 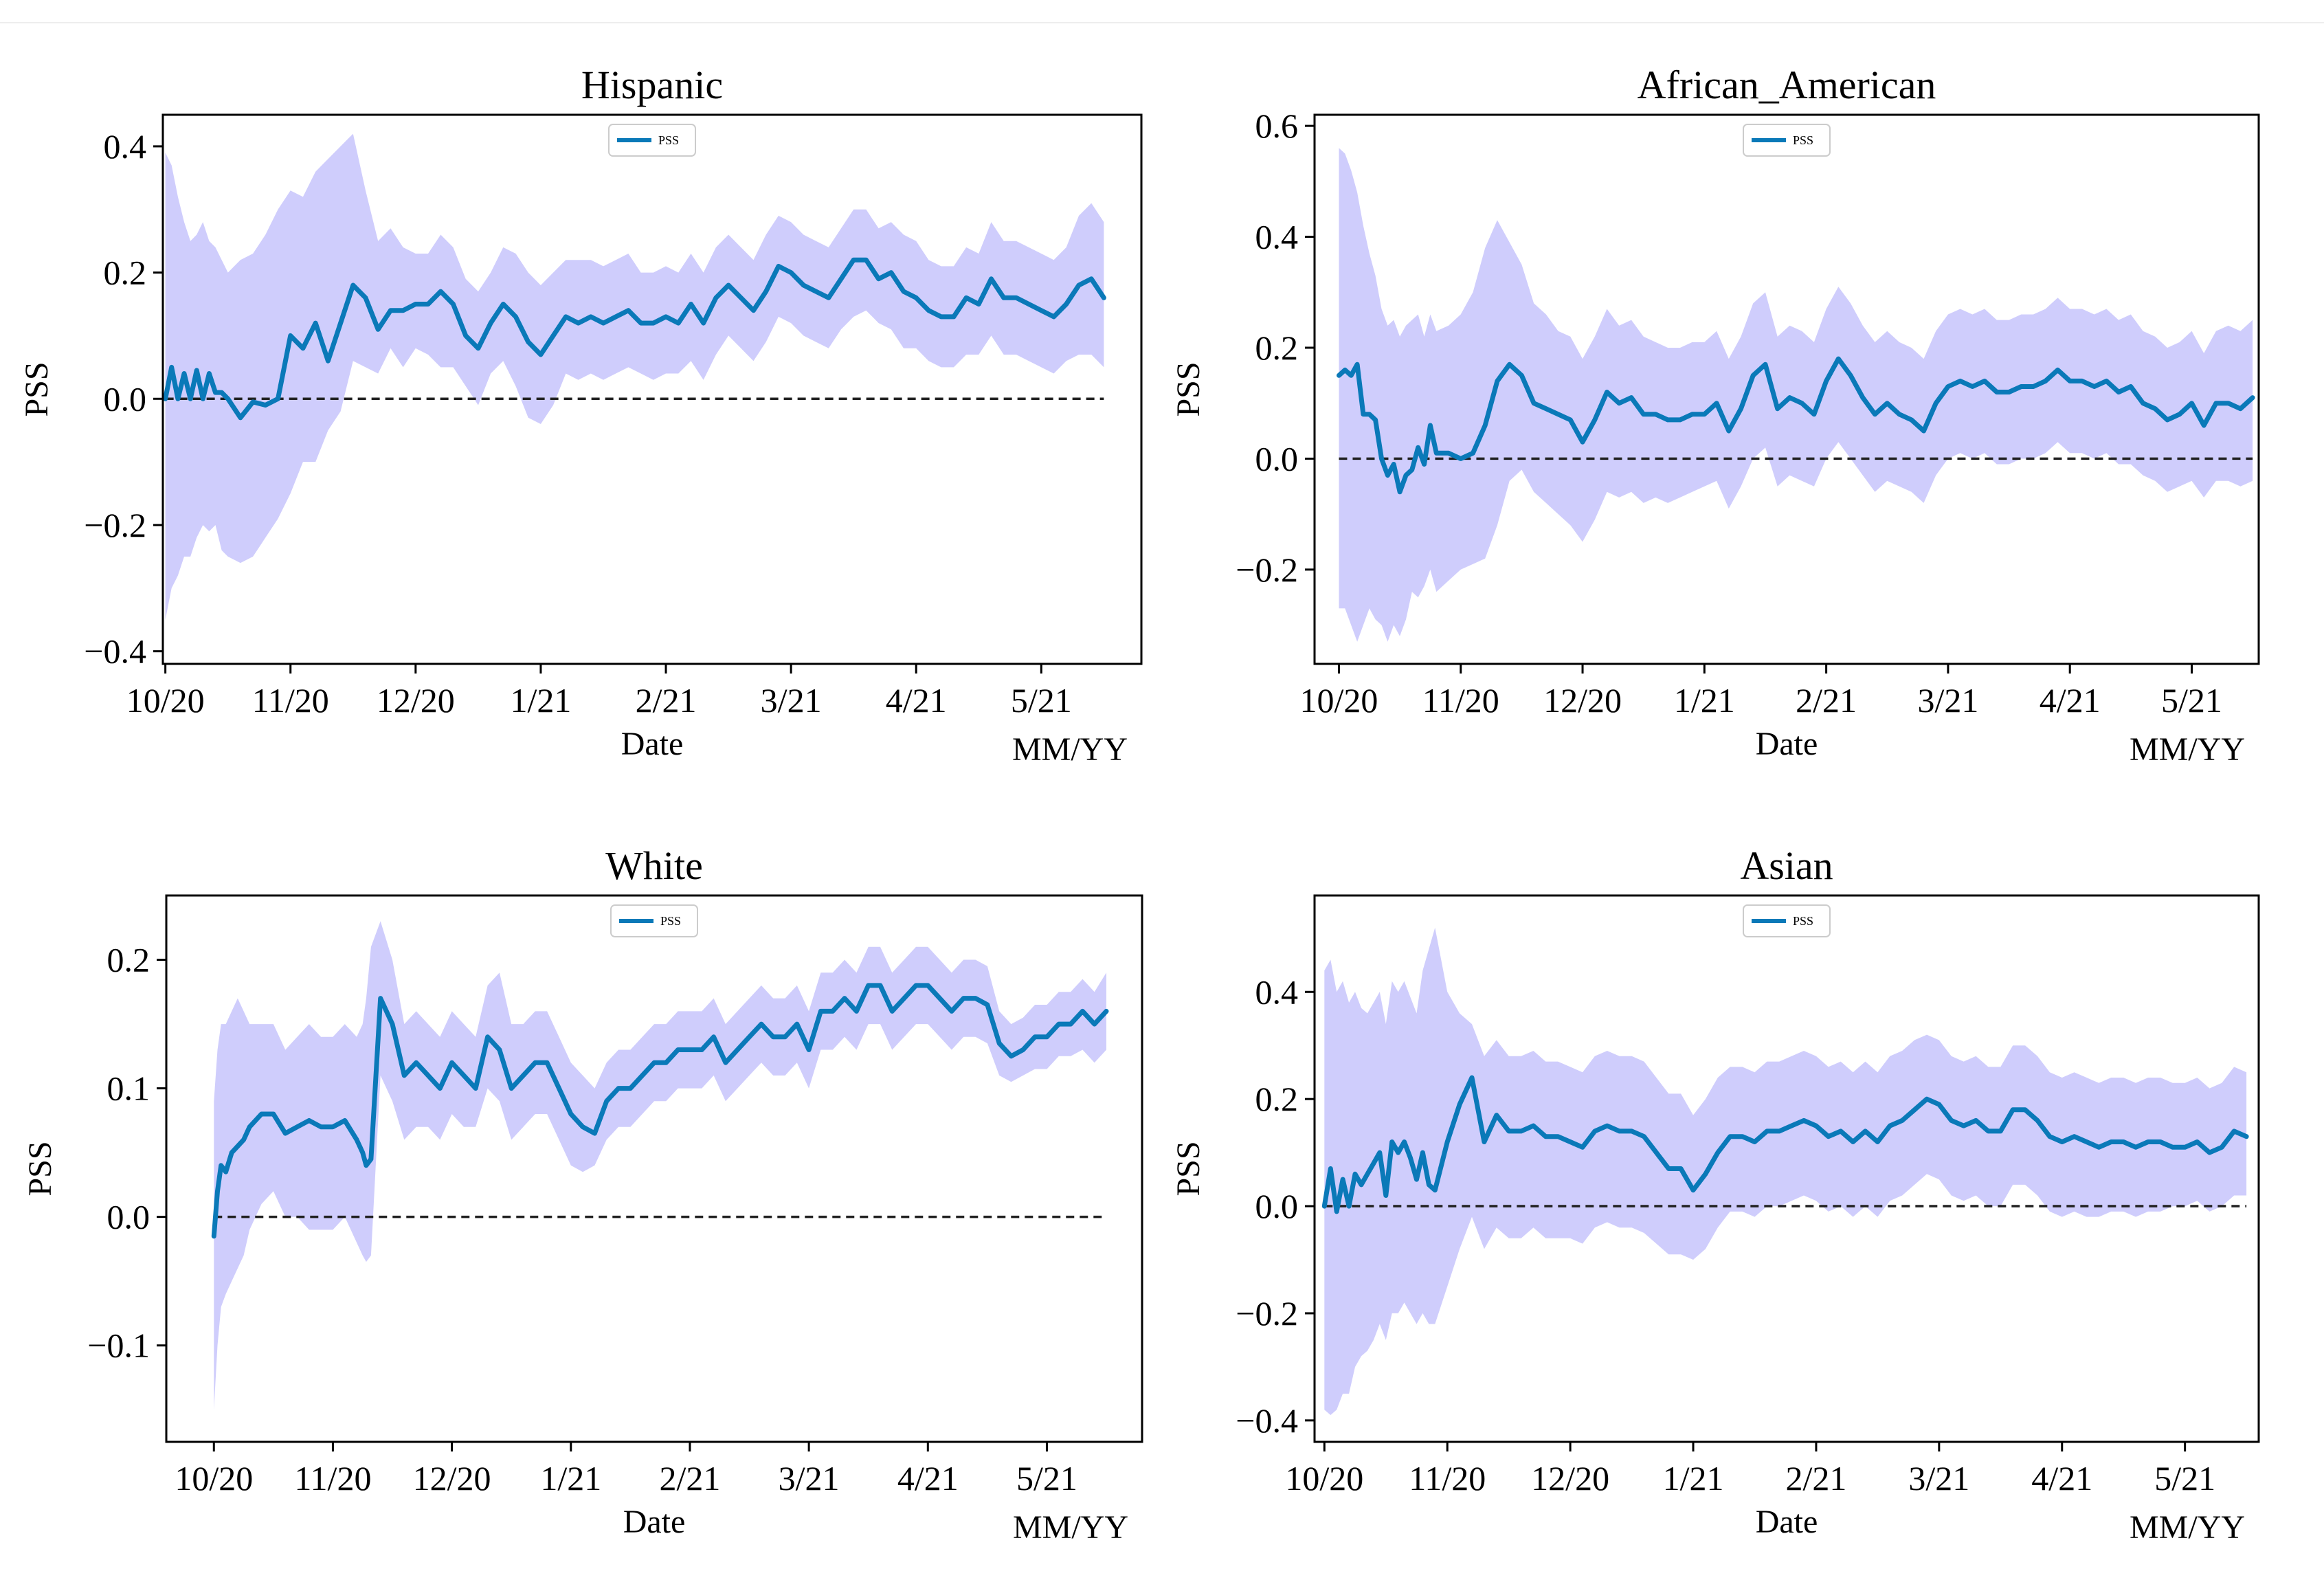 What do you see at coordinates (654, 865) in the screenshot?
I see `chart-title: White` at bounding box center [654, 865].